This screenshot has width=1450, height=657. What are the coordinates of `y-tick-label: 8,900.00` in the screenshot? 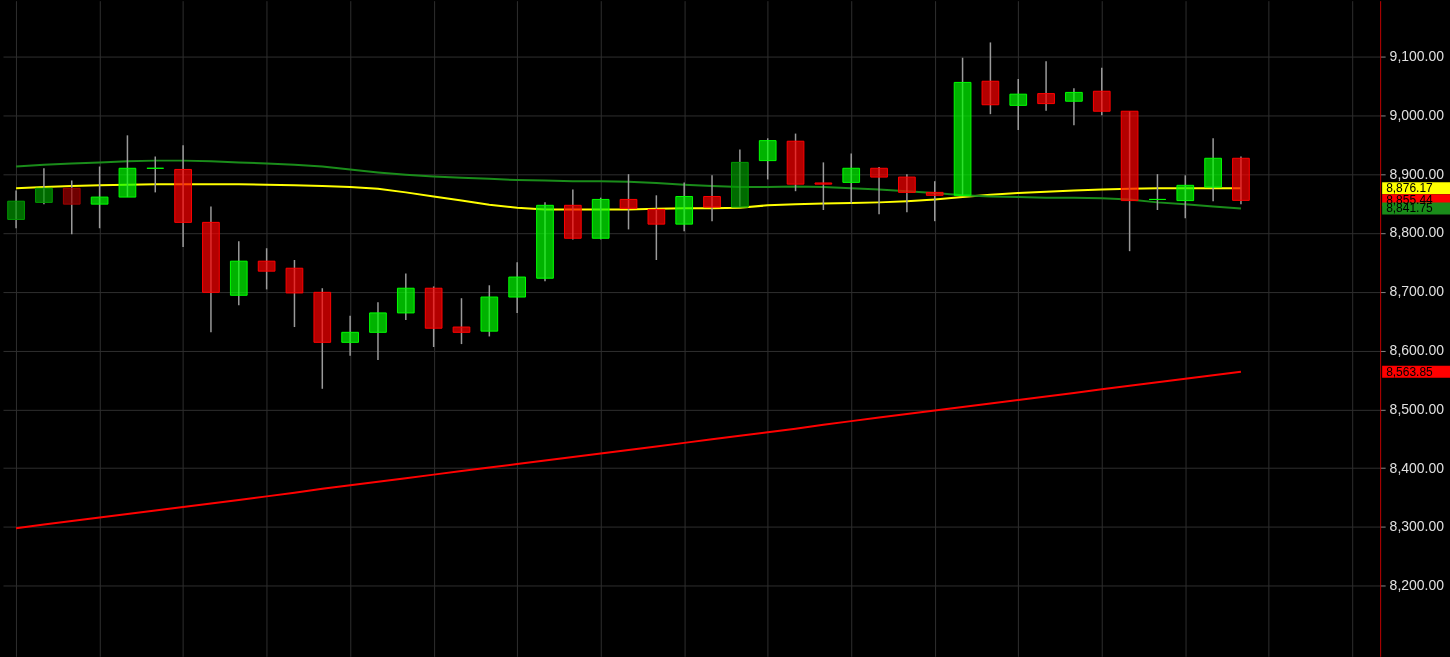 It's located at (1417, 173).